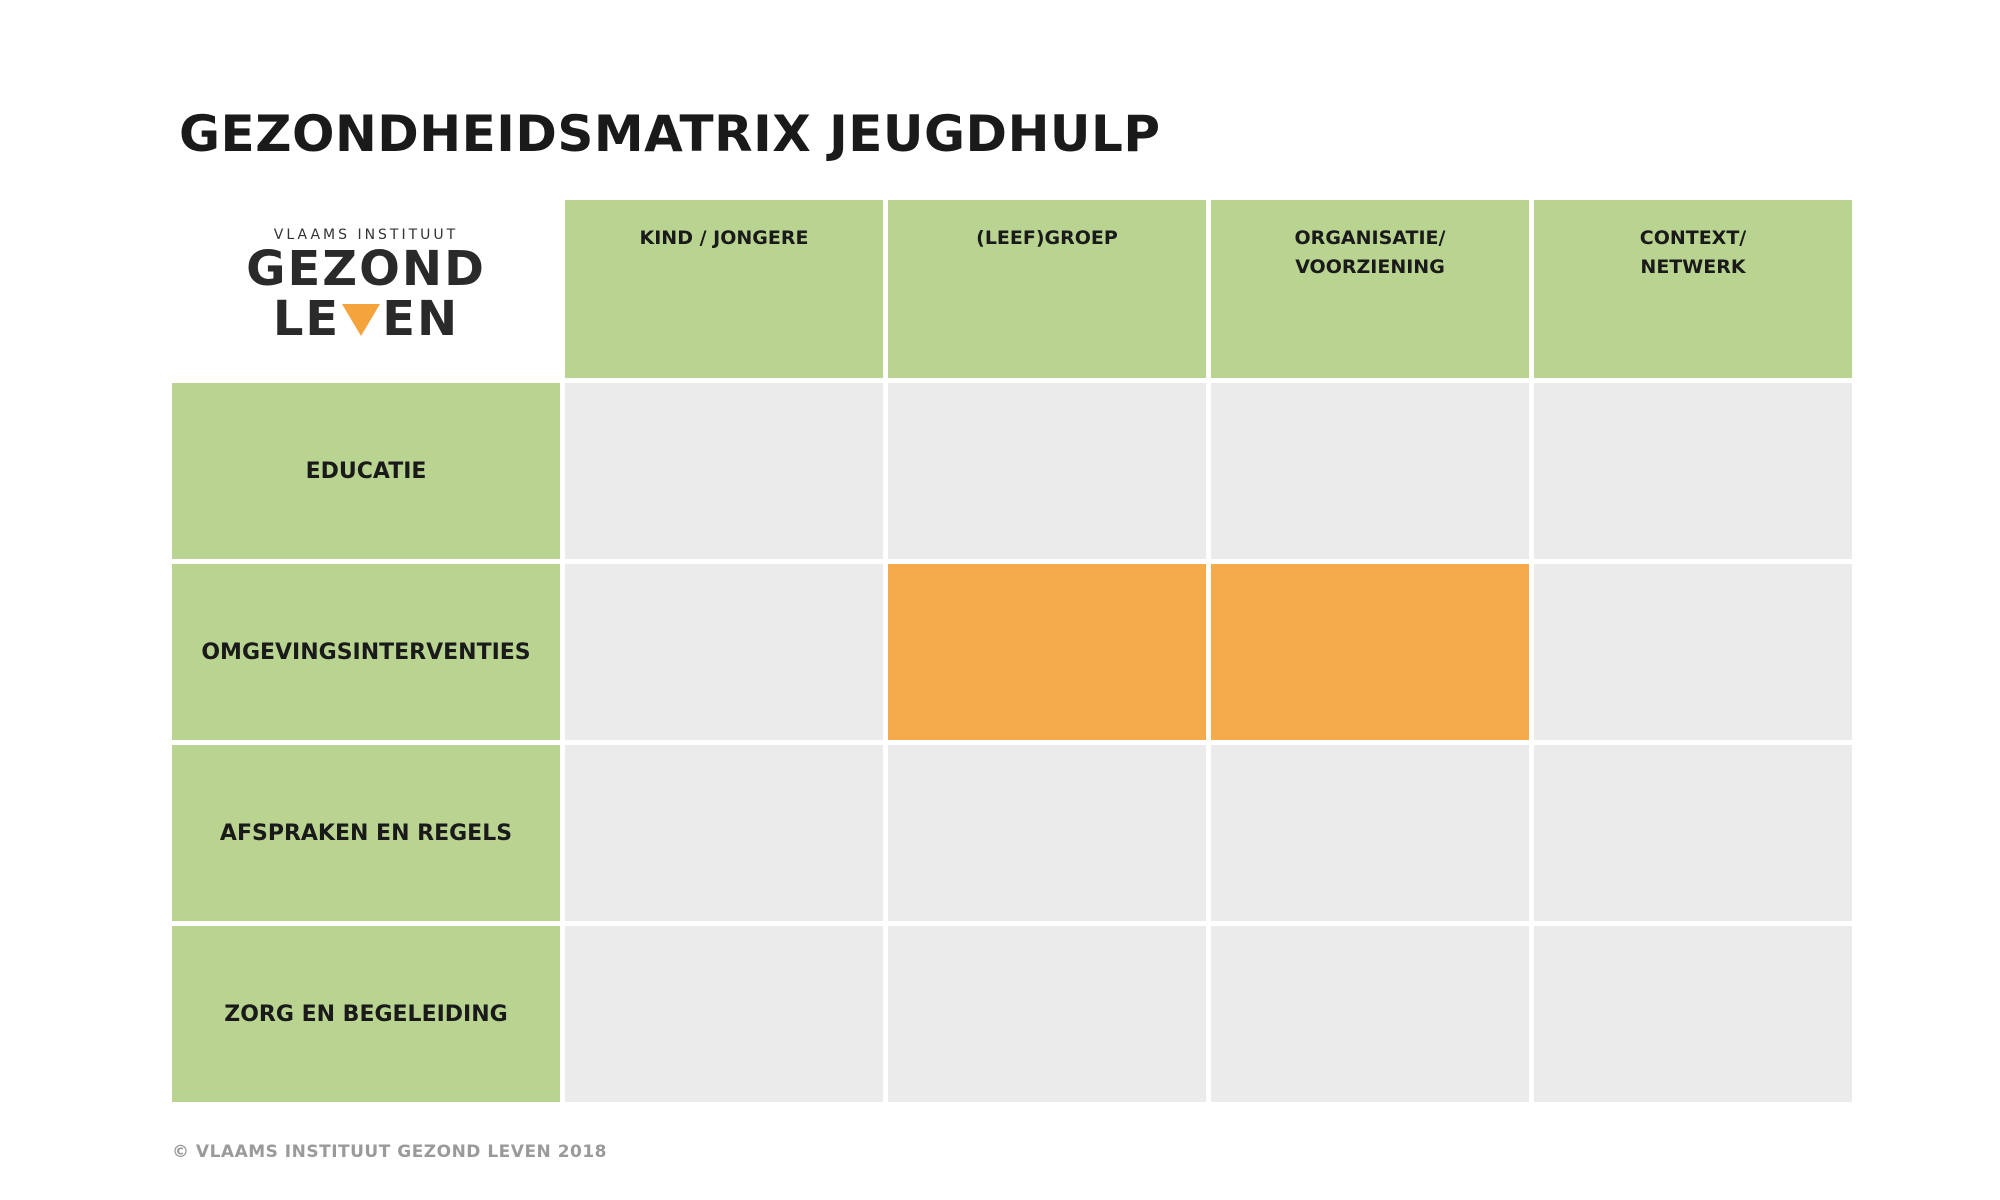 The image size is (2000, 1200). I want to click on matrix-cell-r3-c0, so click(724, 1014).